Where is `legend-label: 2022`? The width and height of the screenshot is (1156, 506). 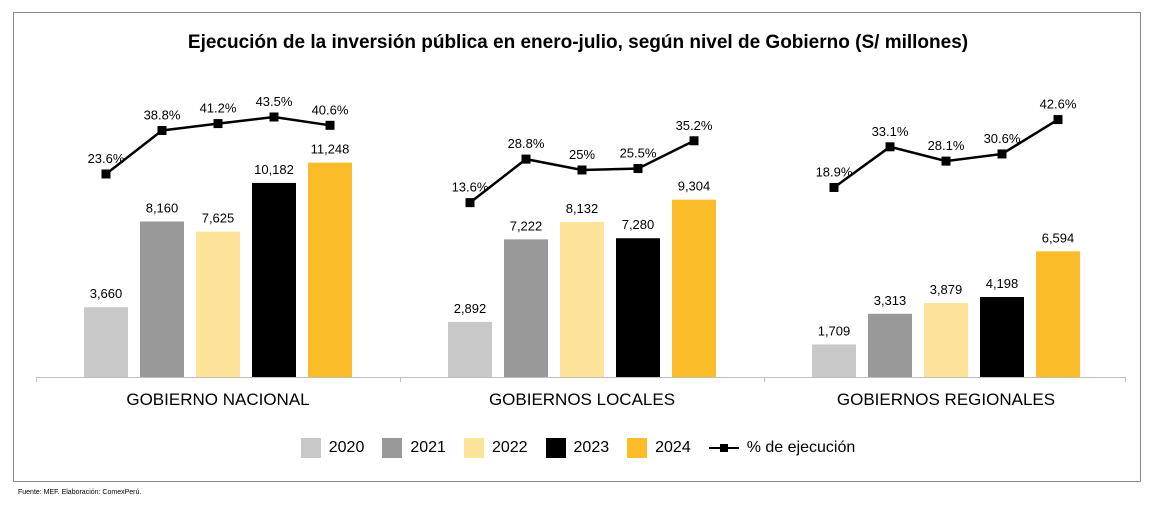 legend-label: 2022 is located at coordinates (509, 447).